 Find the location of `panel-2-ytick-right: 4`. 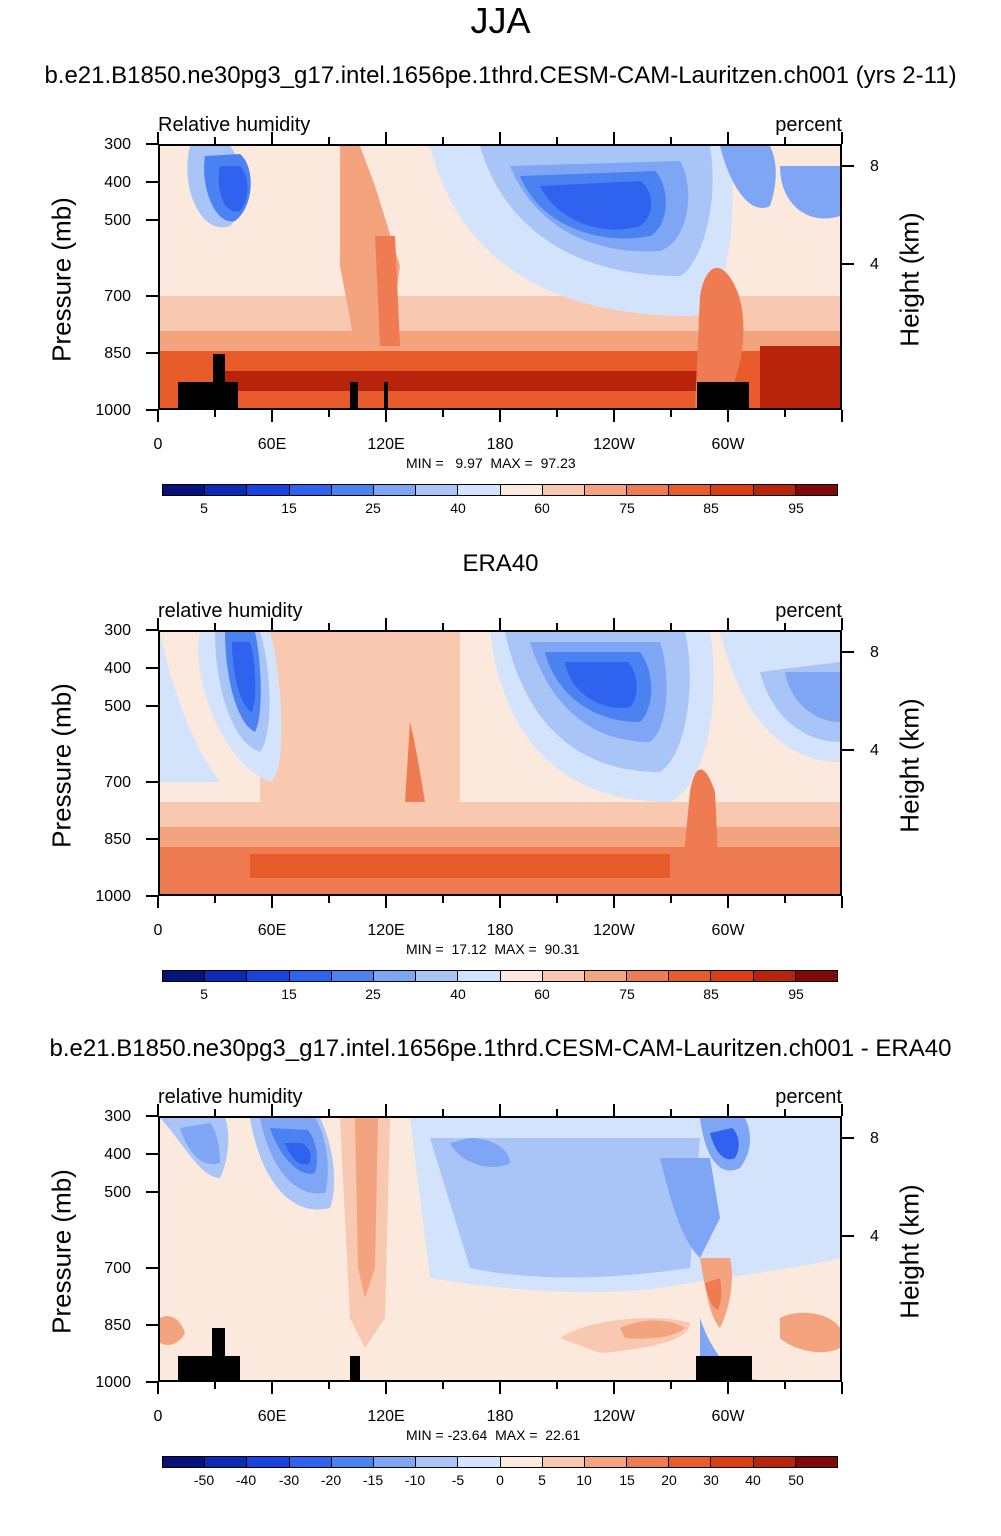

panel-2-ytick-right: 4 is located at coordinates (874, 750).